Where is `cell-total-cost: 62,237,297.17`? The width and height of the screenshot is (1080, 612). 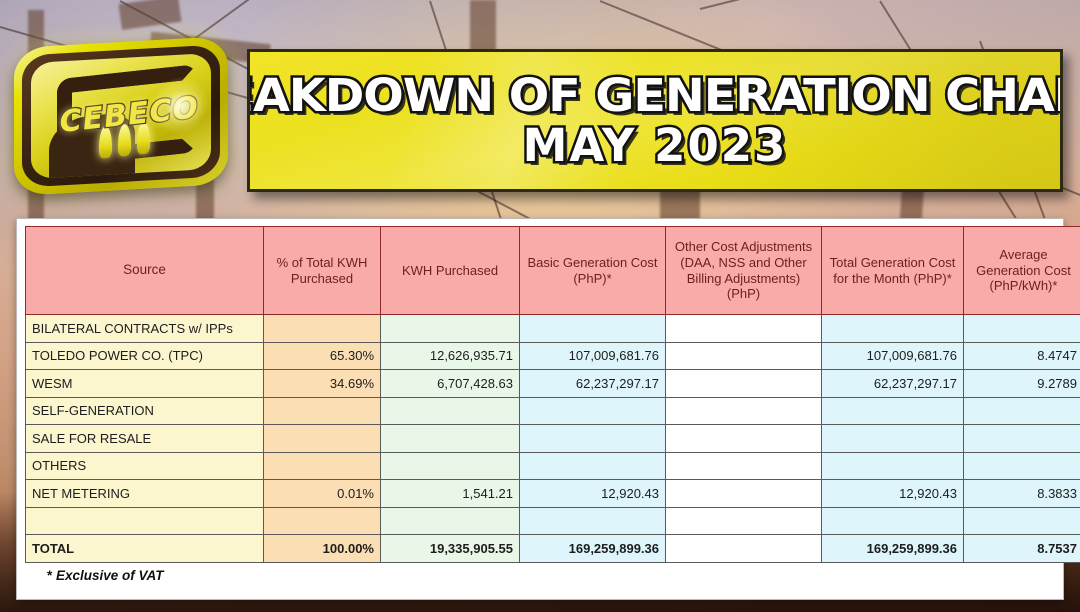
cell-total-cost: 62,237,297.17 is located at coordinates (892, 383).